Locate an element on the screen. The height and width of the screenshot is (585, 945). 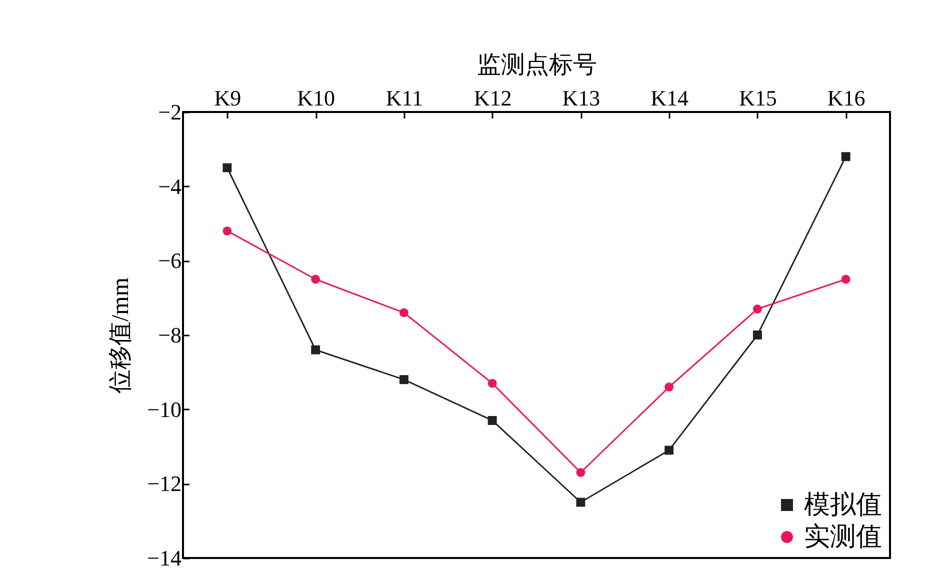
legend-label: 实测值 is located at coordinates (843, 536).